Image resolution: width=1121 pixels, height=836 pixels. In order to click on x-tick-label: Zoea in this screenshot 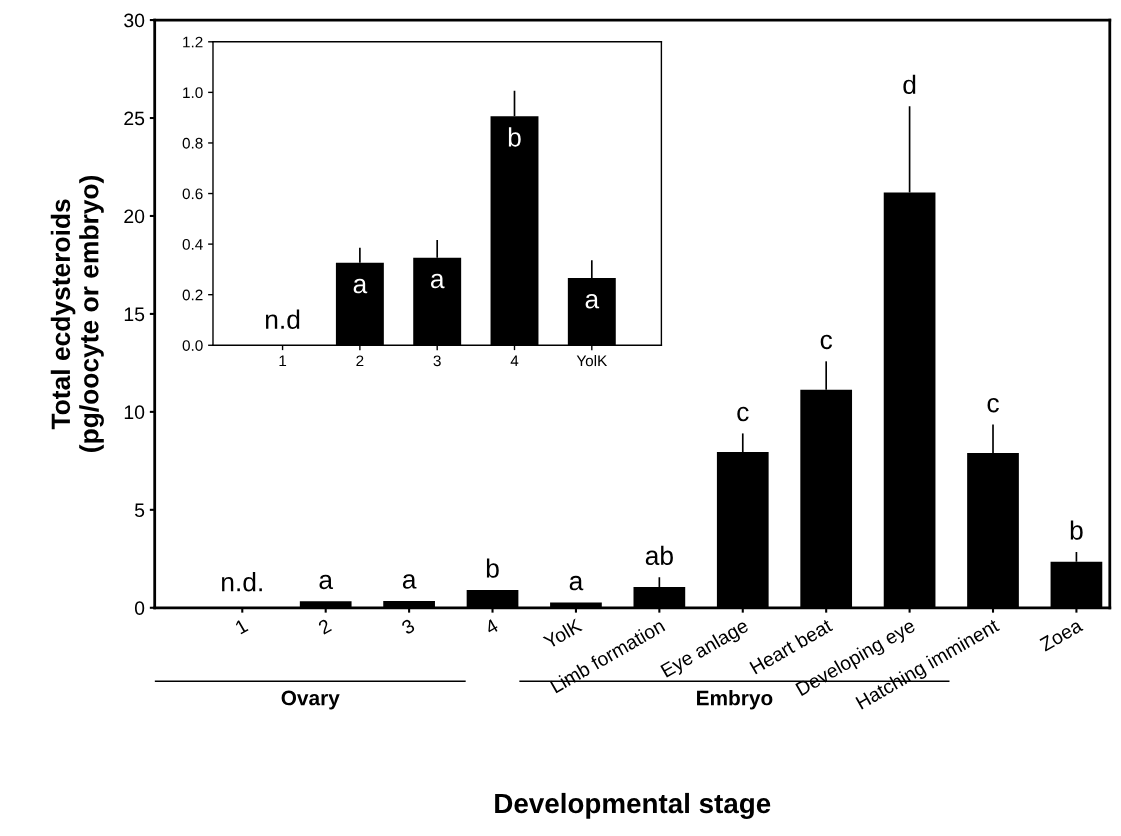, I will do `click(1061, 635)`.